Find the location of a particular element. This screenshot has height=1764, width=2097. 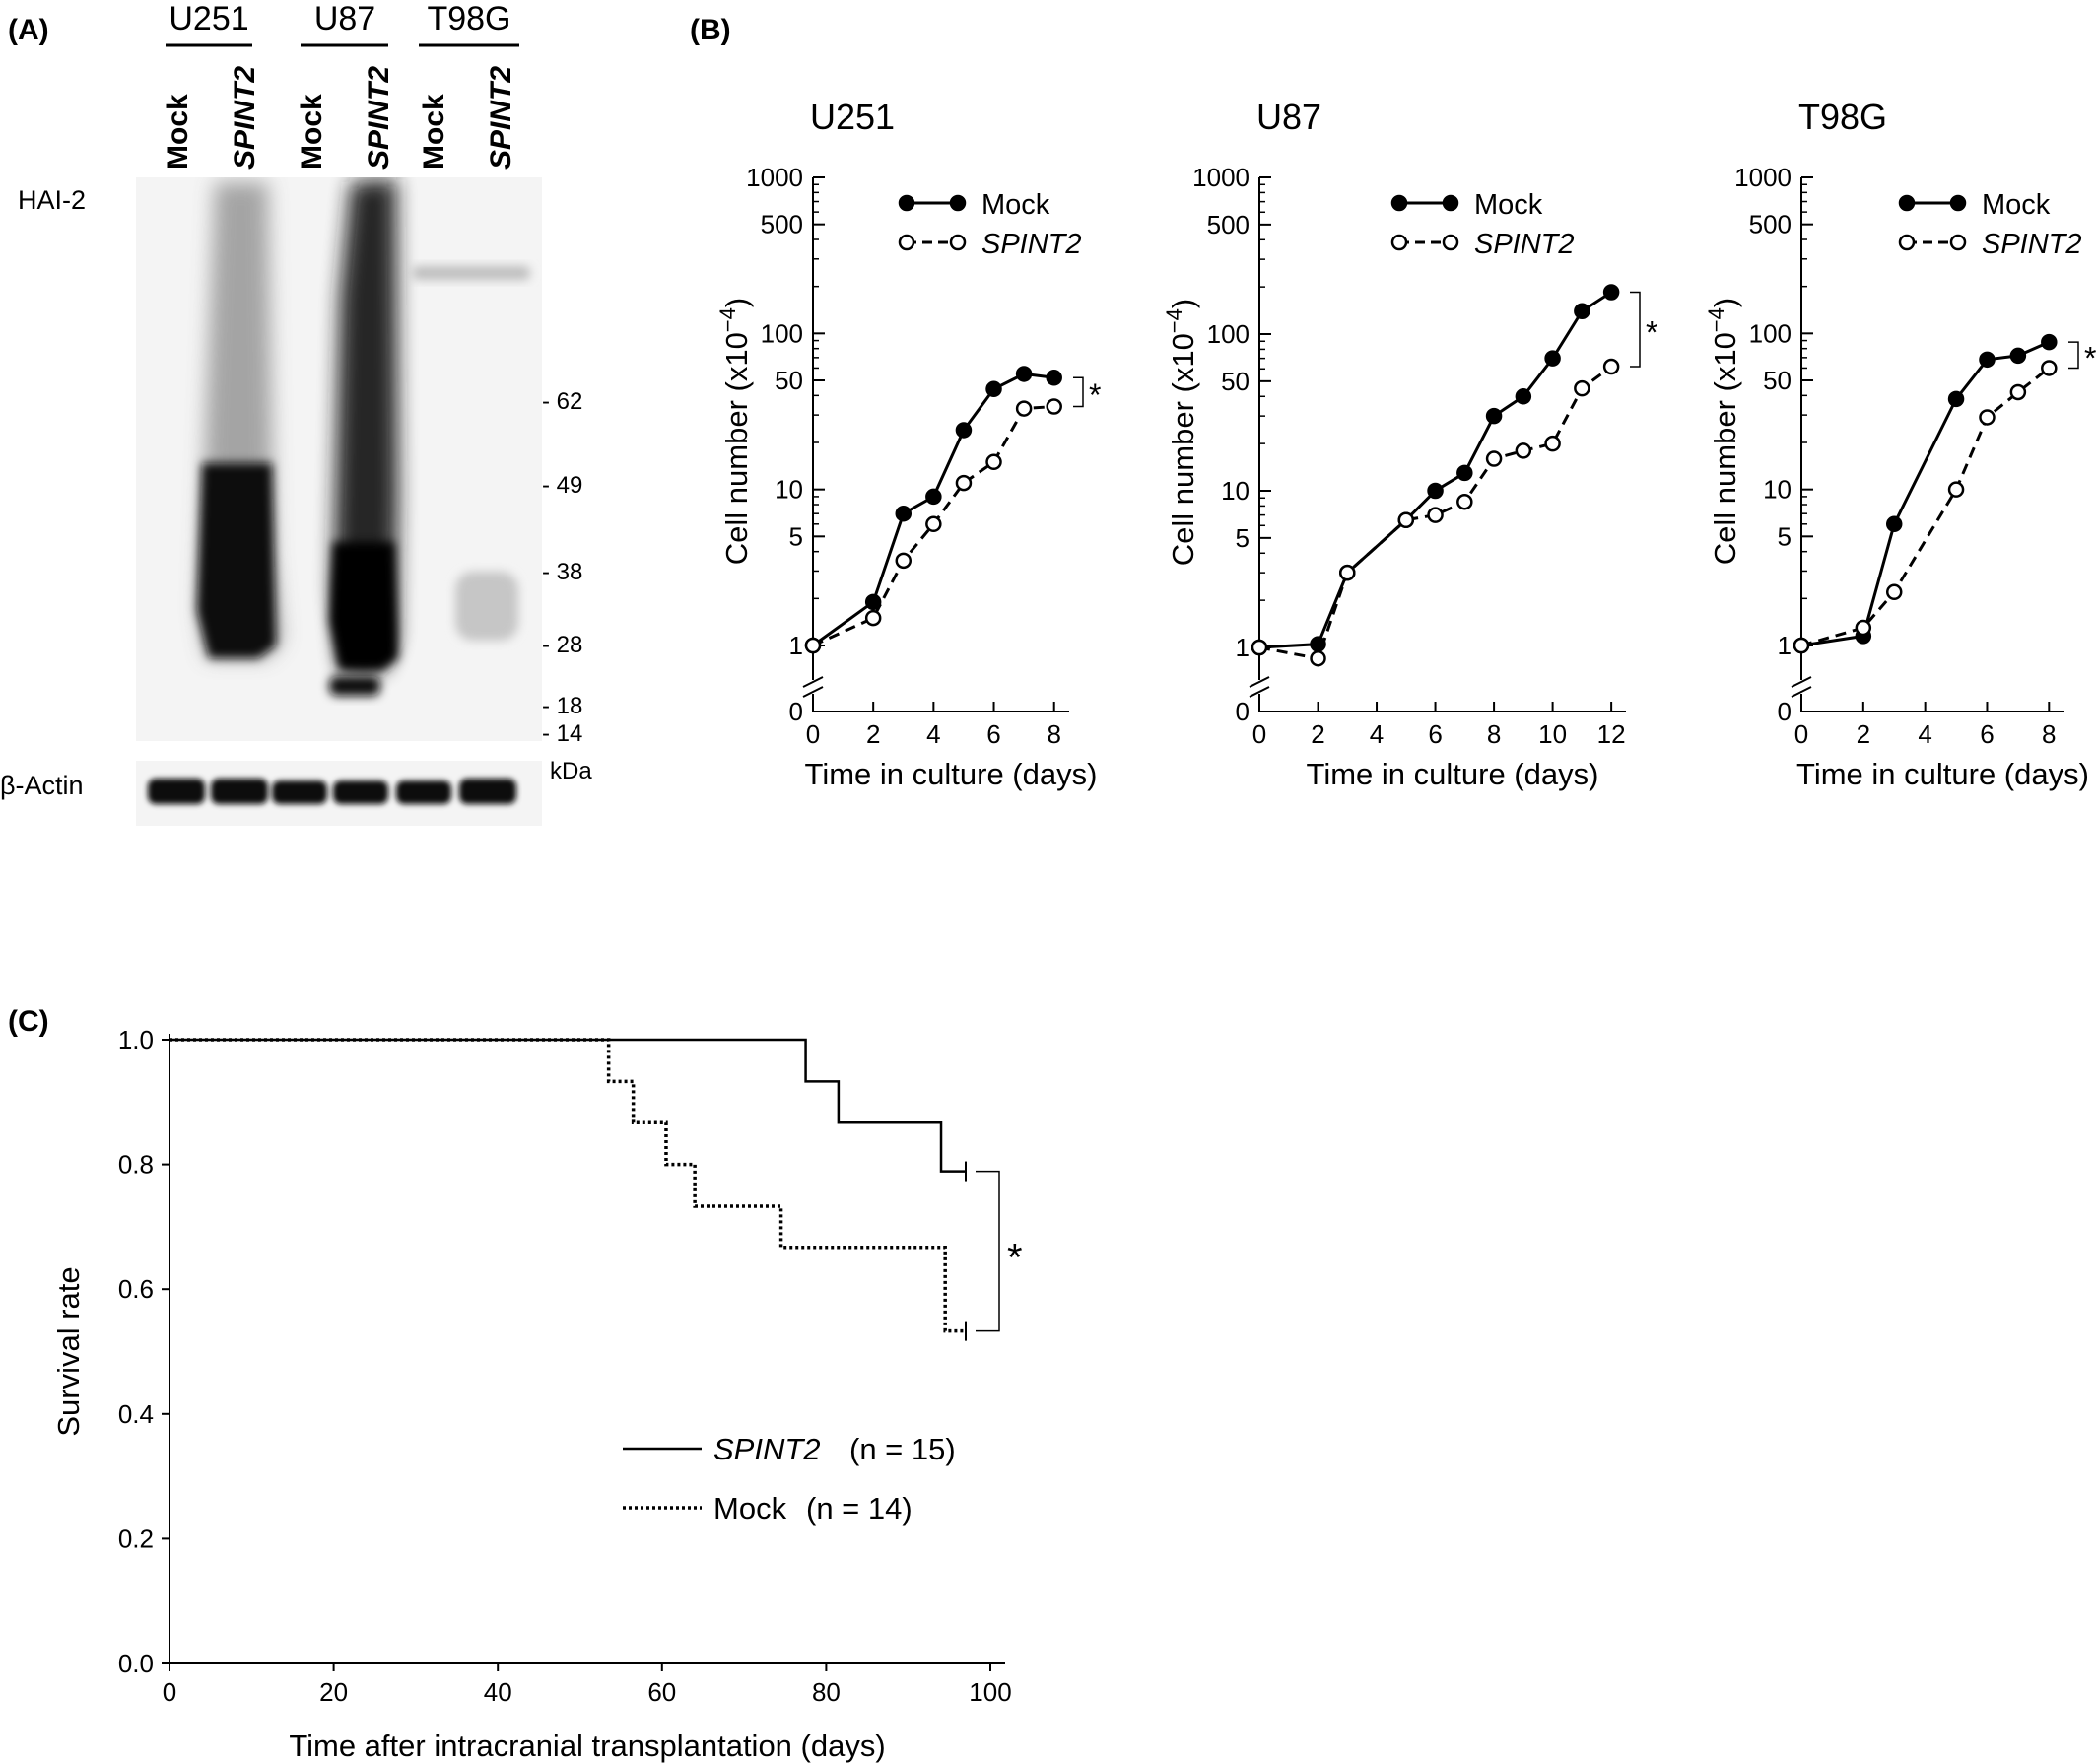

y-tick-label-survival: 0.6 is located at coordinates (136, 1289).